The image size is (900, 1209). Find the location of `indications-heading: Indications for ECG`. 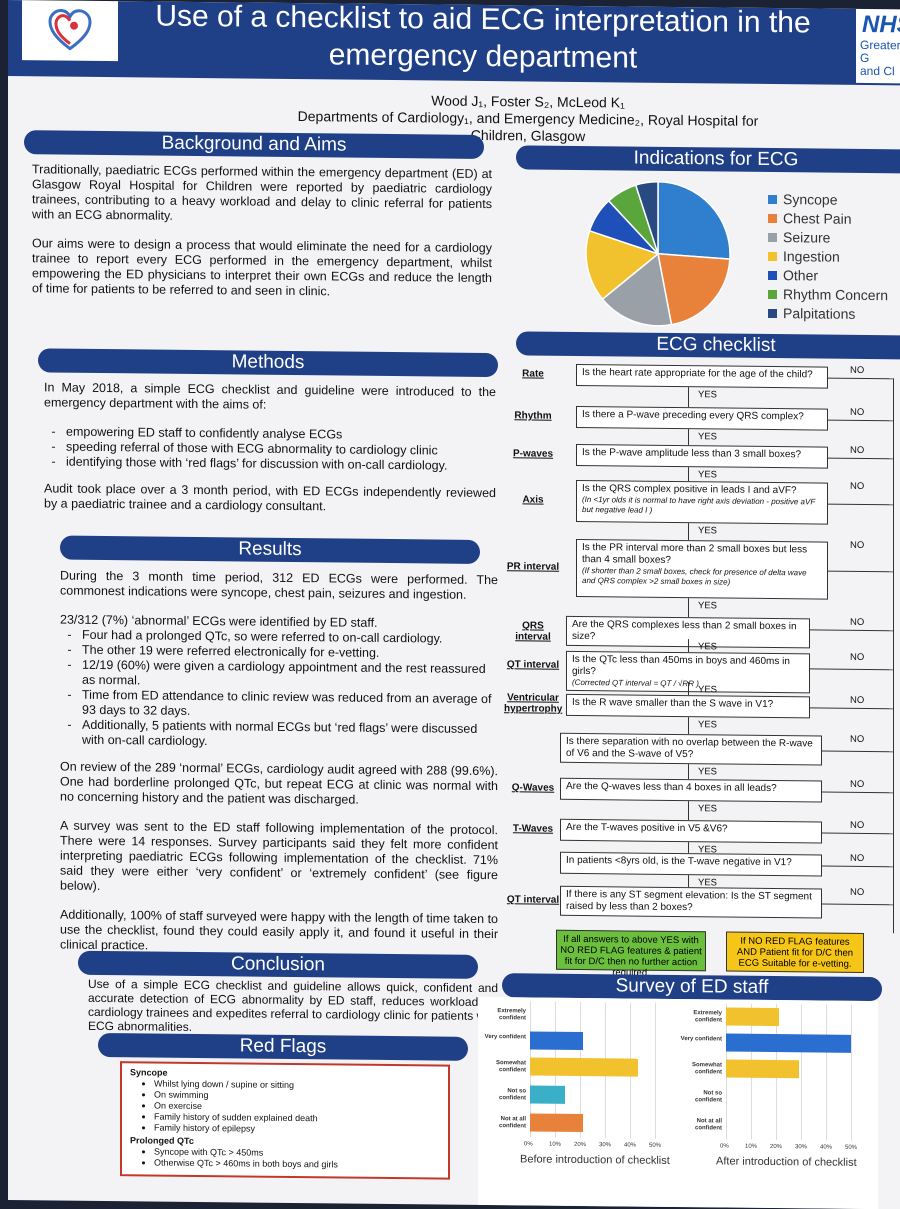

indications-heading: Indications for ECG is located at coordinates (708, 159).